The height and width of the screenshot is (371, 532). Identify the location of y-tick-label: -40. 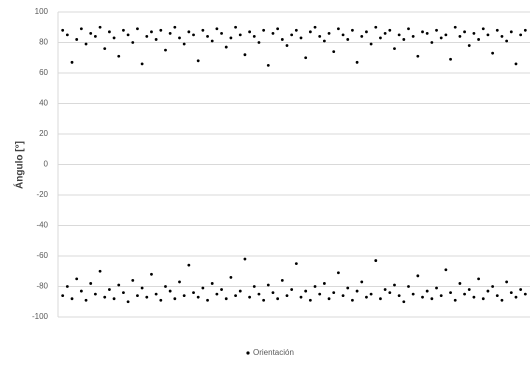
(42, 225).